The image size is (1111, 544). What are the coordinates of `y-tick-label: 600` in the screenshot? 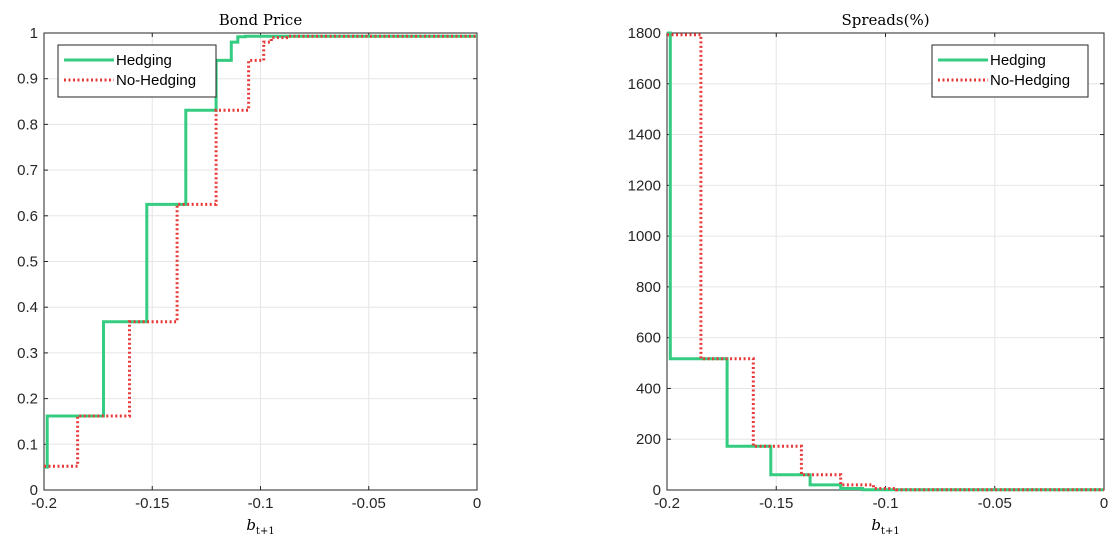 It's located at (648, 338).